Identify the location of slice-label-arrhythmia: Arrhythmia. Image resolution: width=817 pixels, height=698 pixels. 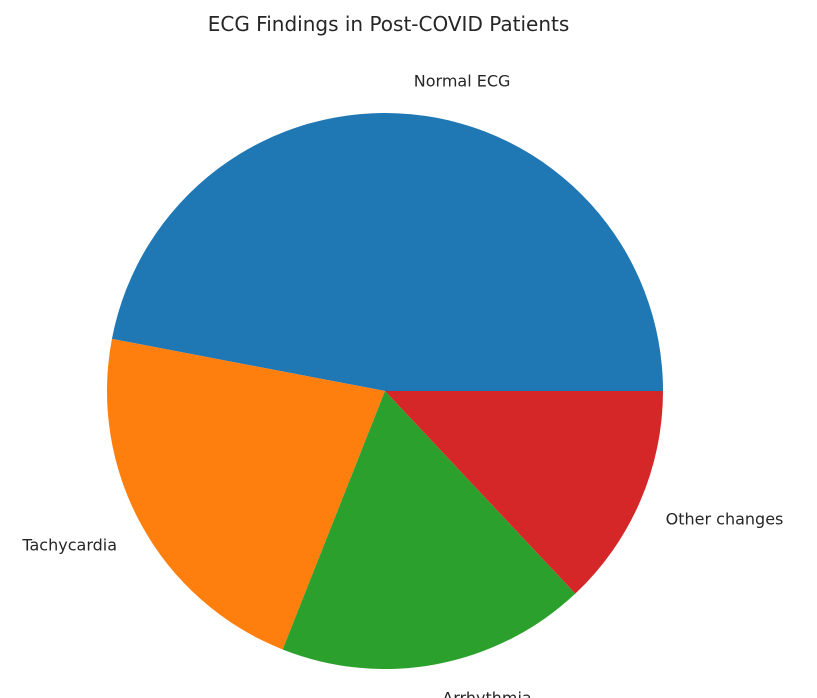
(486, 693).